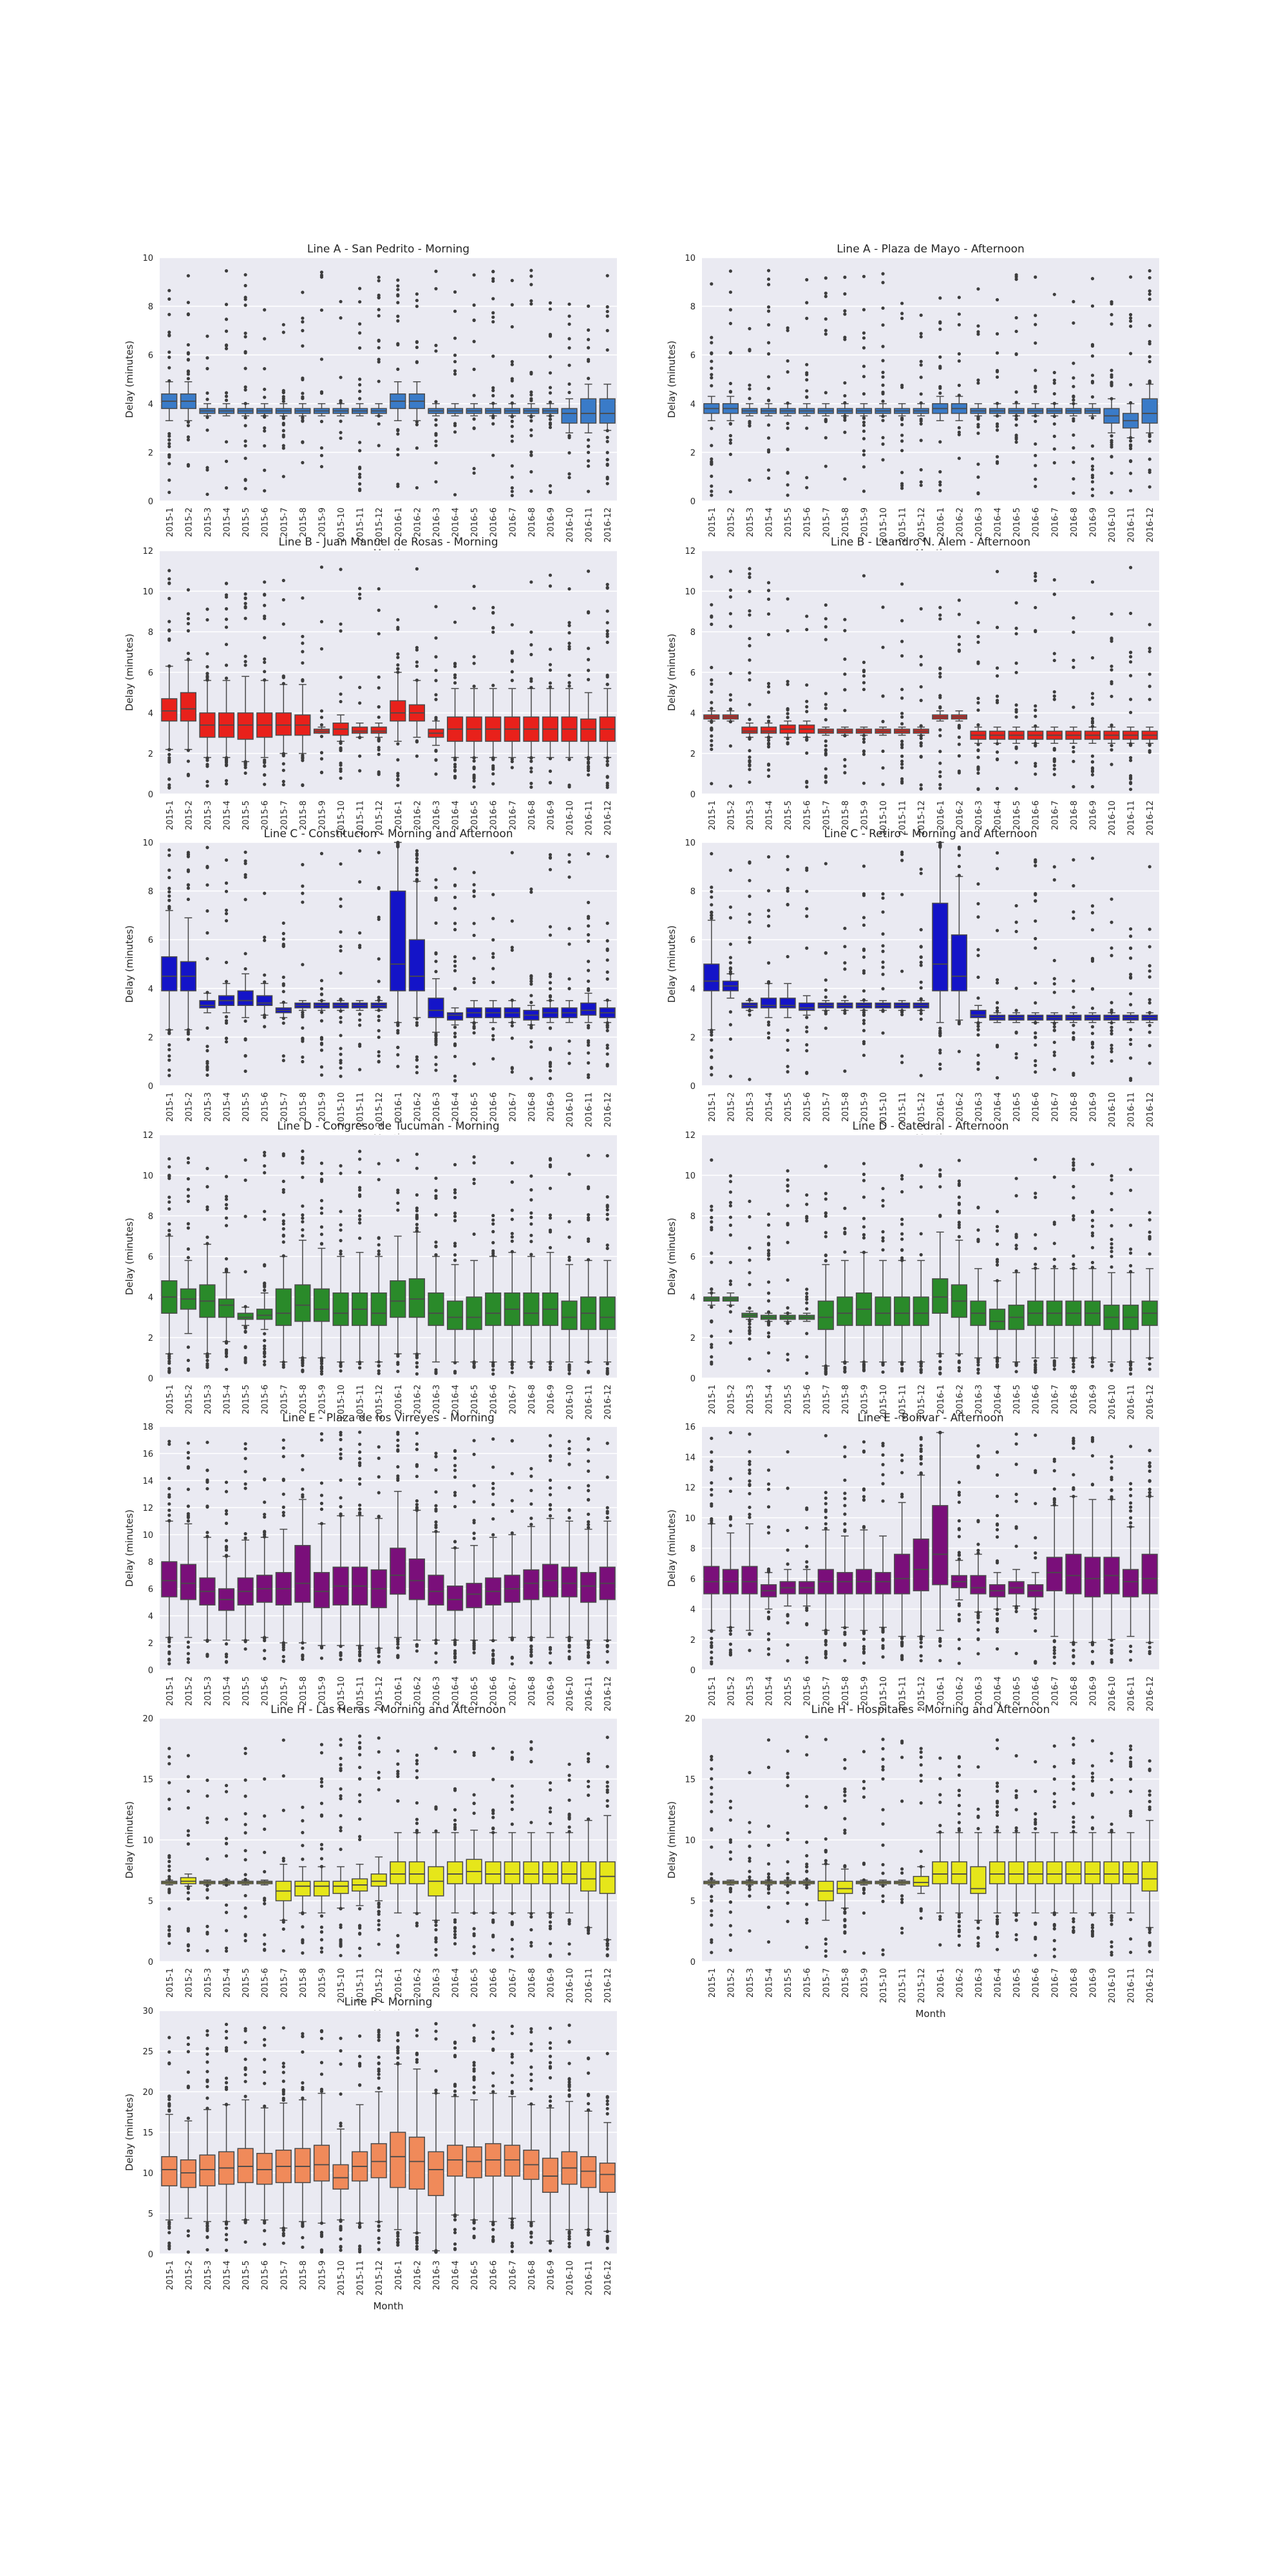 This screenshot has height=2576, width=1288. I want to click on y-tick-label: 6, so click(151, 1257).